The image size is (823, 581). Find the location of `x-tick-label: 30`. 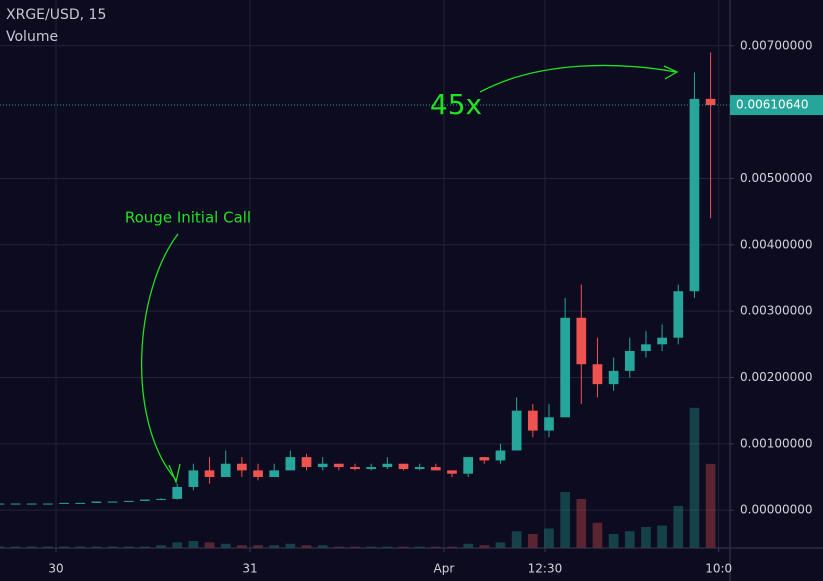

x-tick-label: 30 is located at coordinates (55, 569).